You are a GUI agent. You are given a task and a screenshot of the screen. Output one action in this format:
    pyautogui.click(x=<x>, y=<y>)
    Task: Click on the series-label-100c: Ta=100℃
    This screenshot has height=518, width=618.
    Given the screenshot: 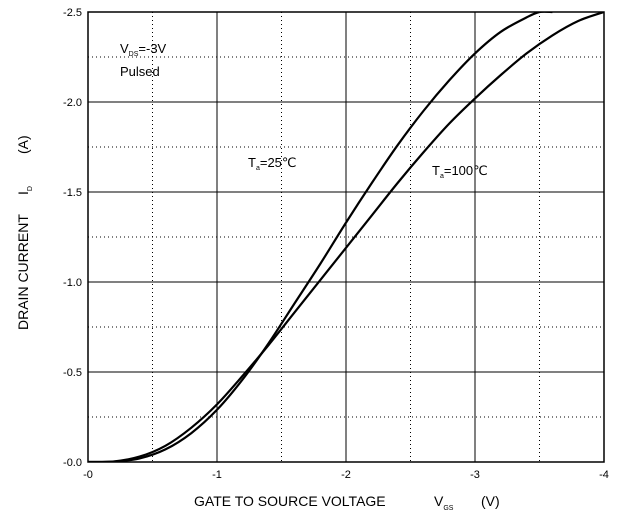 What is the action you would take?
    pyautogui.click(x=460, y=171)
    